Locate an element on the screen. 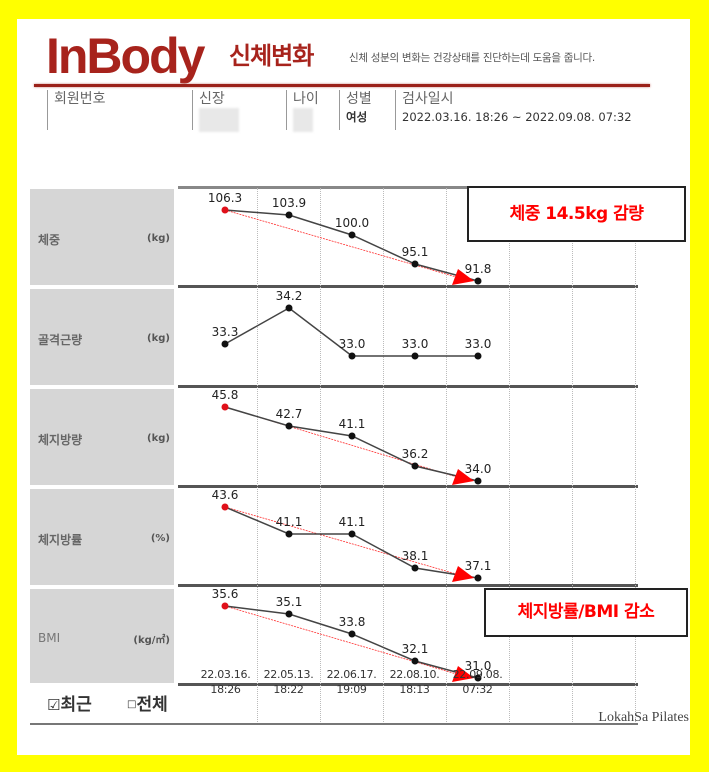 This screenshot has width=709, height=772. date-label-2: 22.05.13. 18:22 is located at coordinates (288, 682).